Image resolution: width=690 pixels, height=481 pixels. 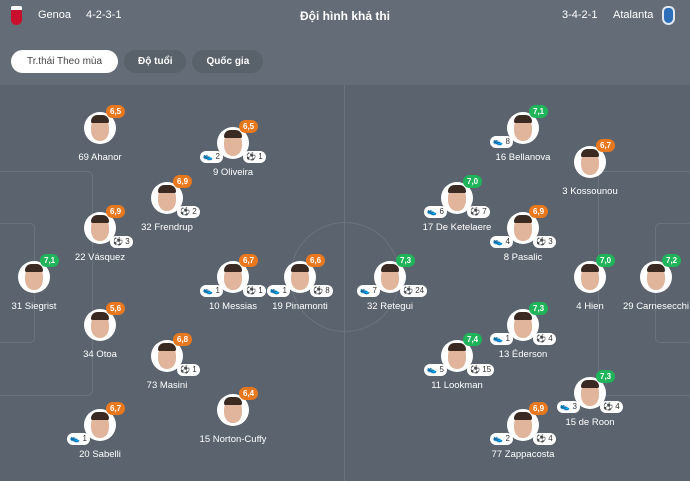 I want to click on goals-badge: ⚽ 2, so click(x=188, y=212).